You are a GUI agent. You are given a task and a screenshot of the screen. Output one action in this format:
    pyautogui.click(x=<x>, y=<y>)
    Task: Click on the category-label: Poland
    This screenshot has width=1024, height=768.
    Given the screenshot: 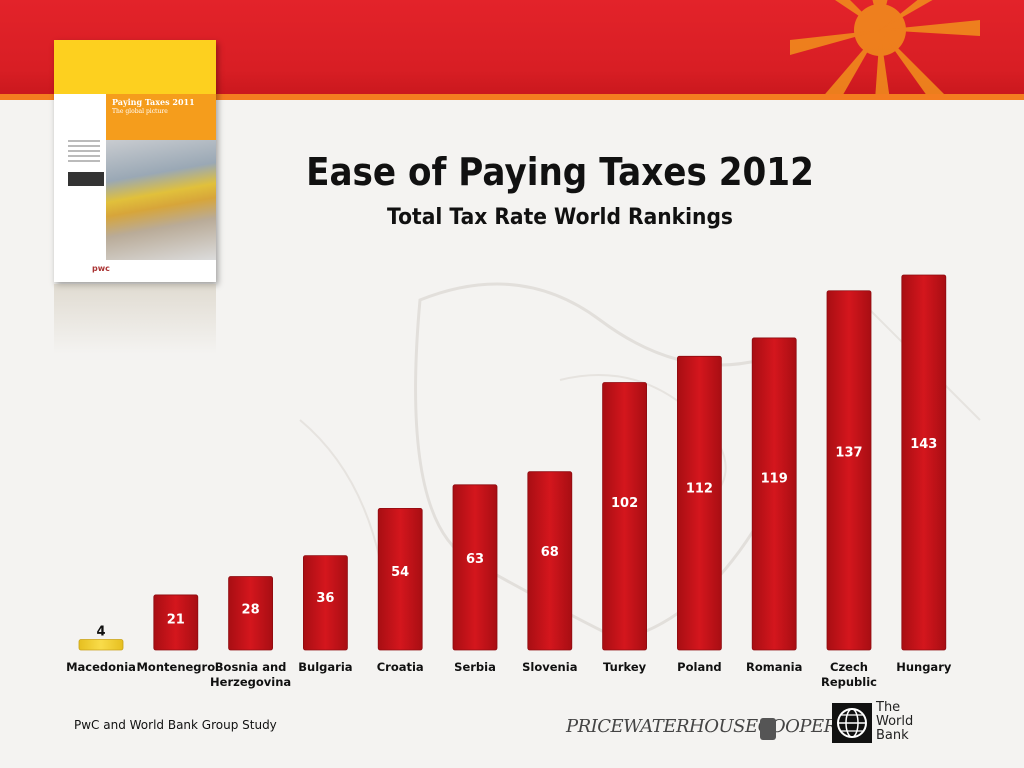 What is the action you would take?
    pyautogui.click(x=699, y=667)
    